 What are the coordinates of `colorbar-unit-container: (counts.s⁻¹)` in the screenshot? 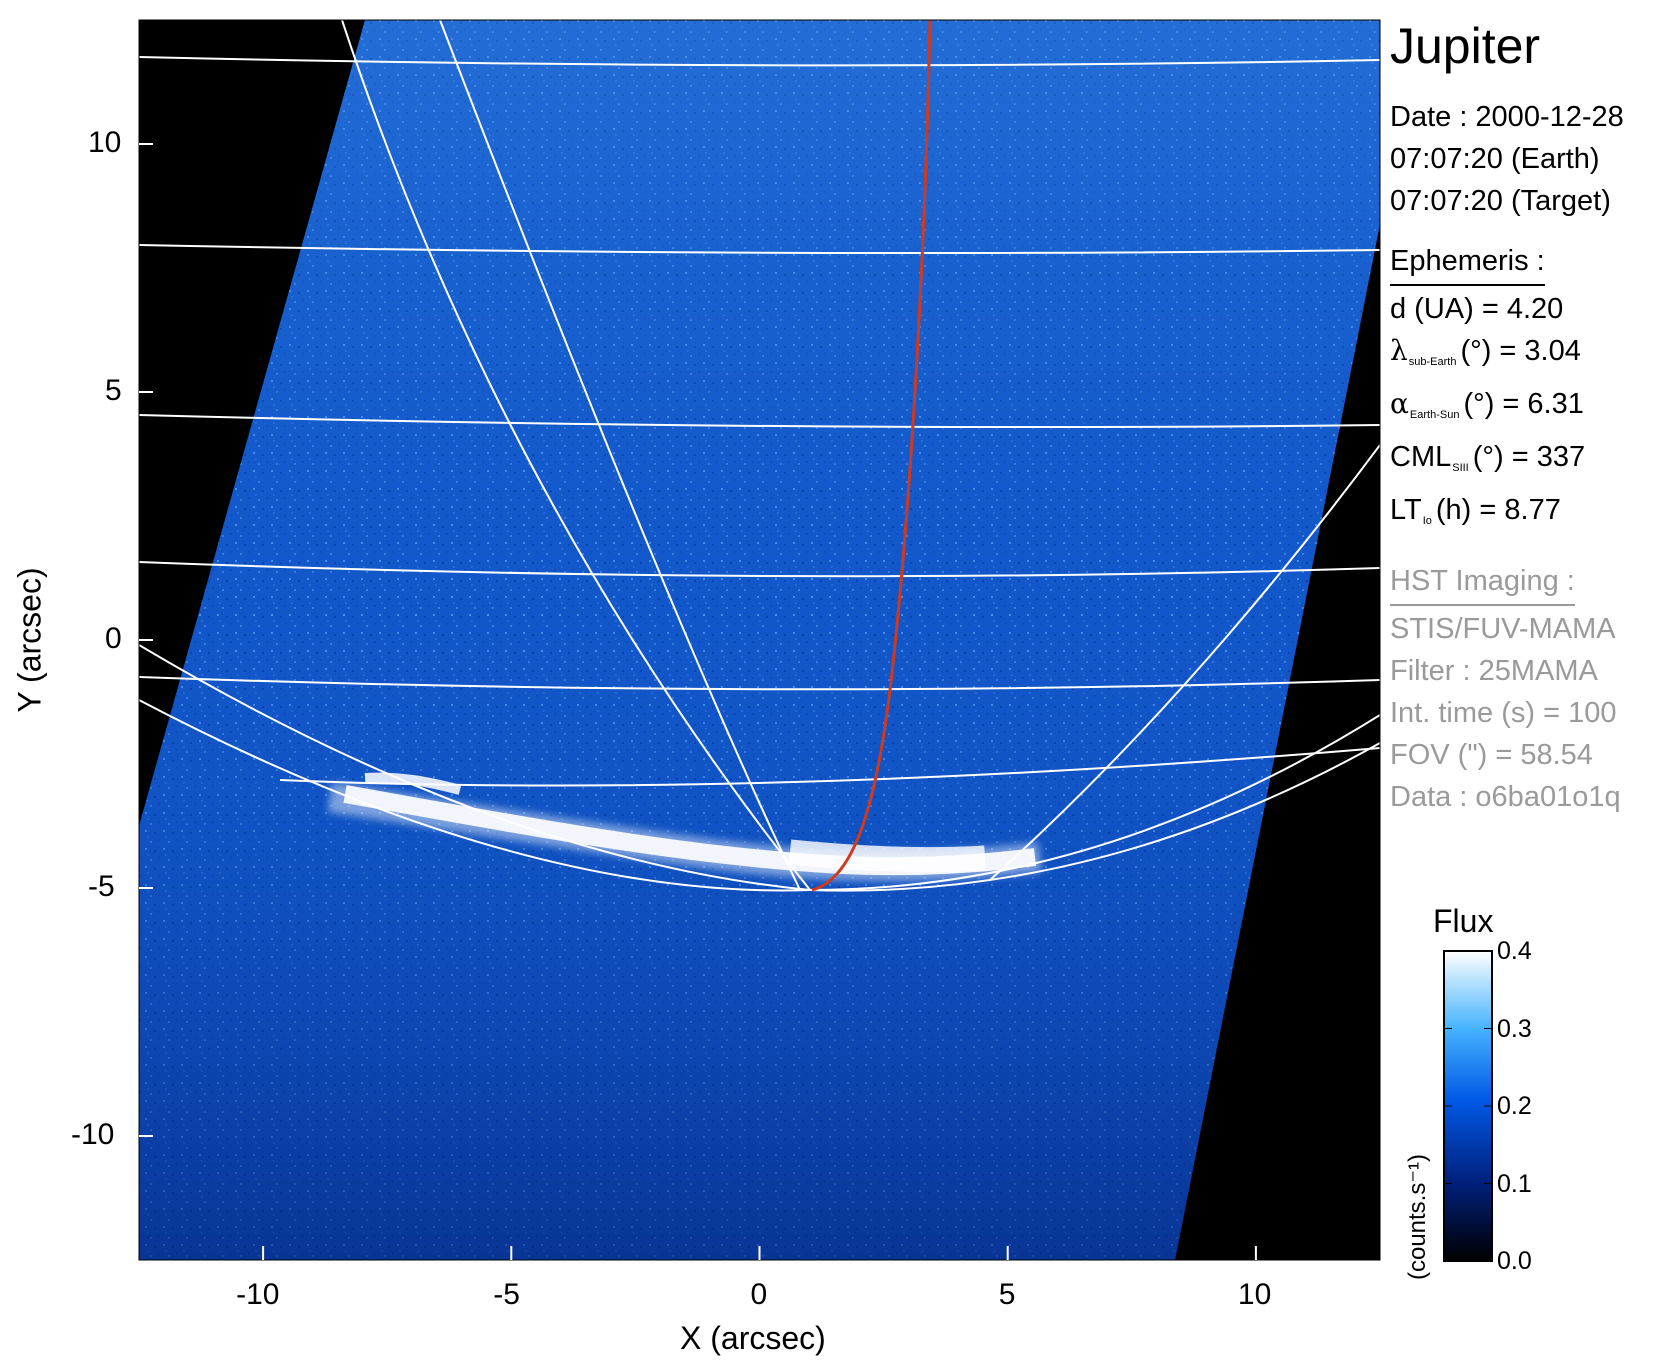 It's located at (1418, 1217).